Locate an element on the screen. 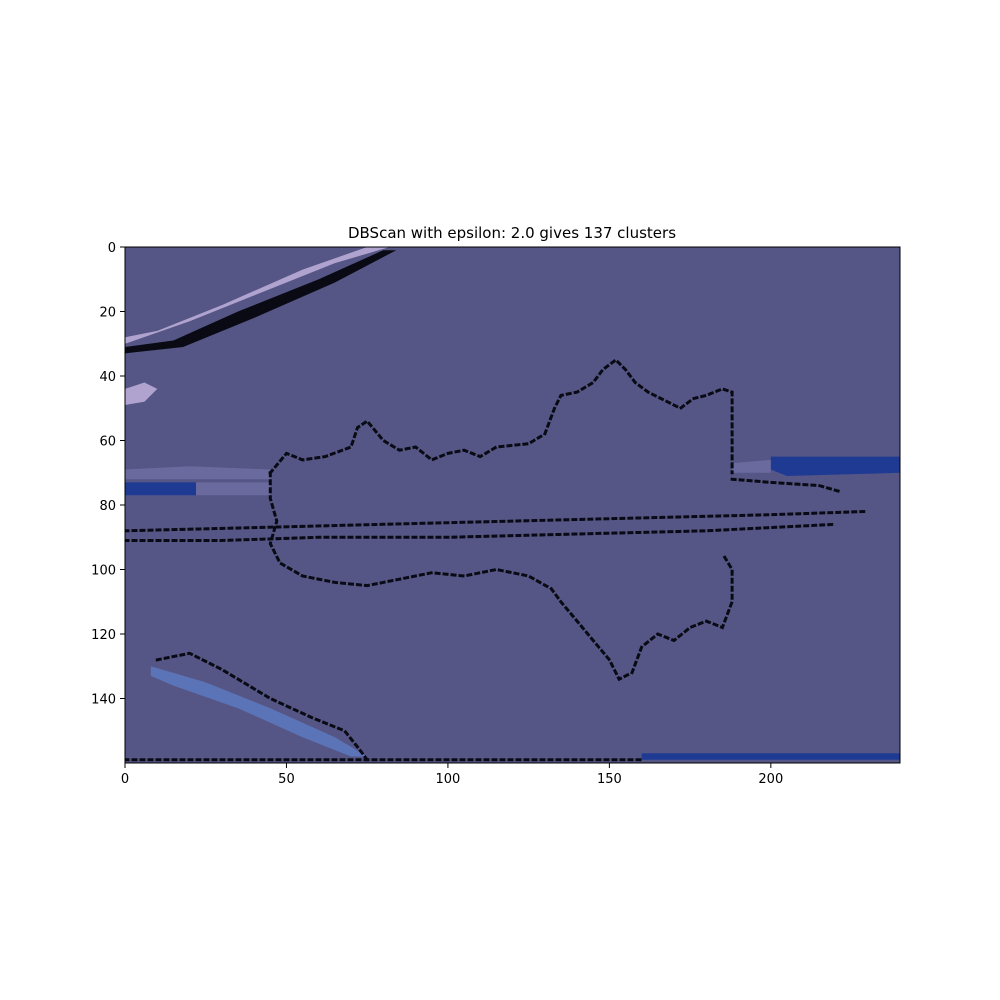 This screenshot has height=1000, width=1000. y-tick-label: 0 is located at coordinates (112, 248).